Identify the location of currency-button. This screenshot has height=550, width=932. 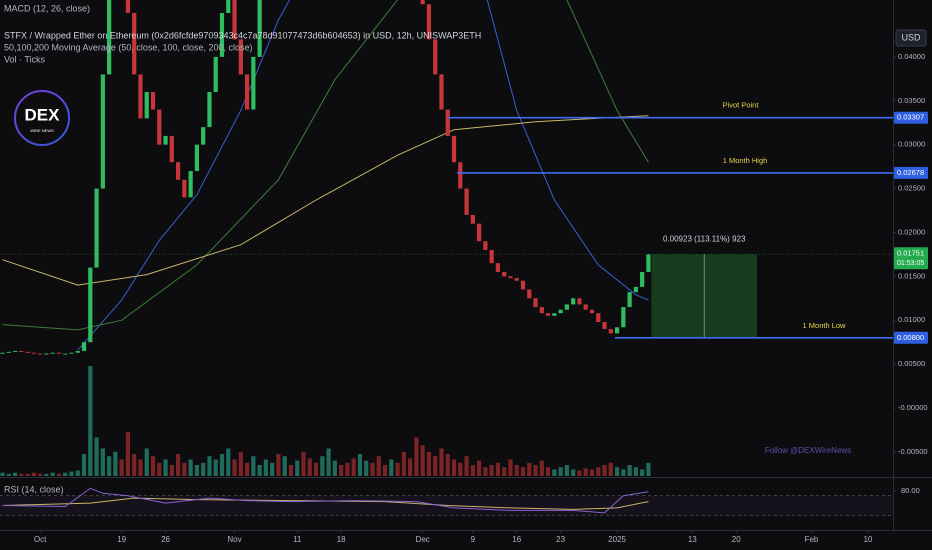
(911, 38).